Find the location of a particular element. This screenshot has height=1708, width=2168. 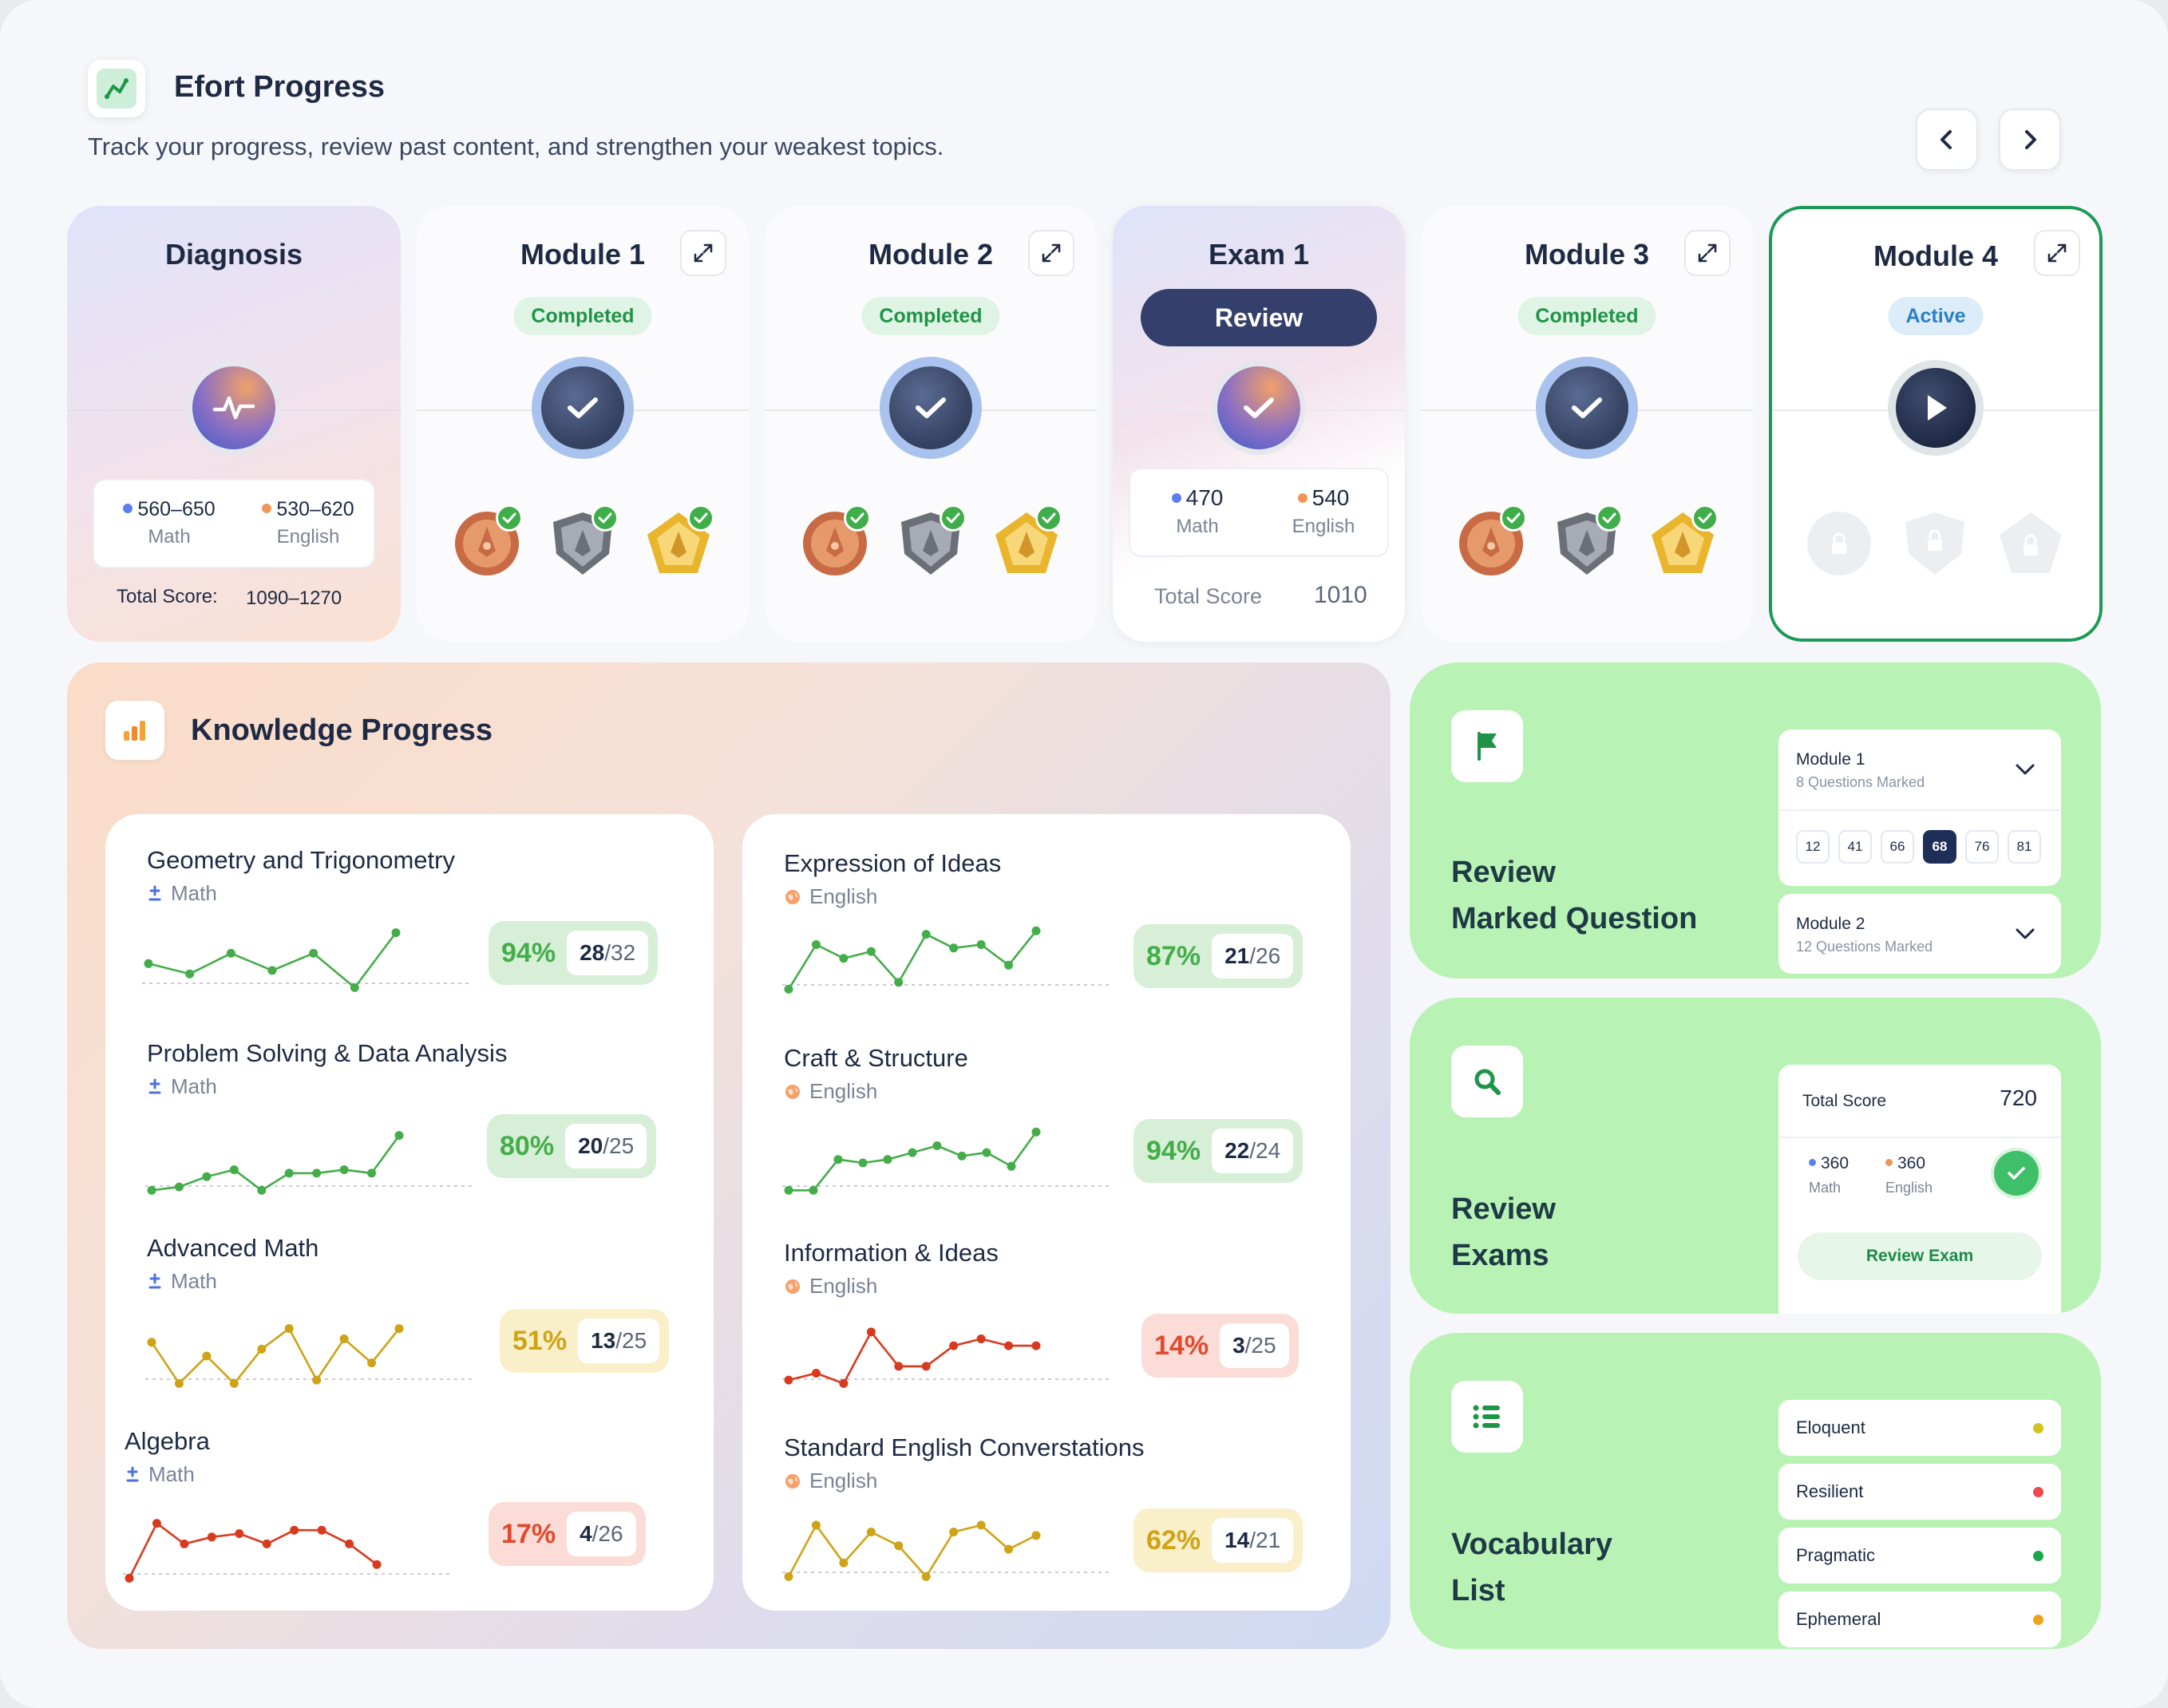

topic-row: Expression of Ideas English 87% 21/26 is located at coordinates (1046, 945).